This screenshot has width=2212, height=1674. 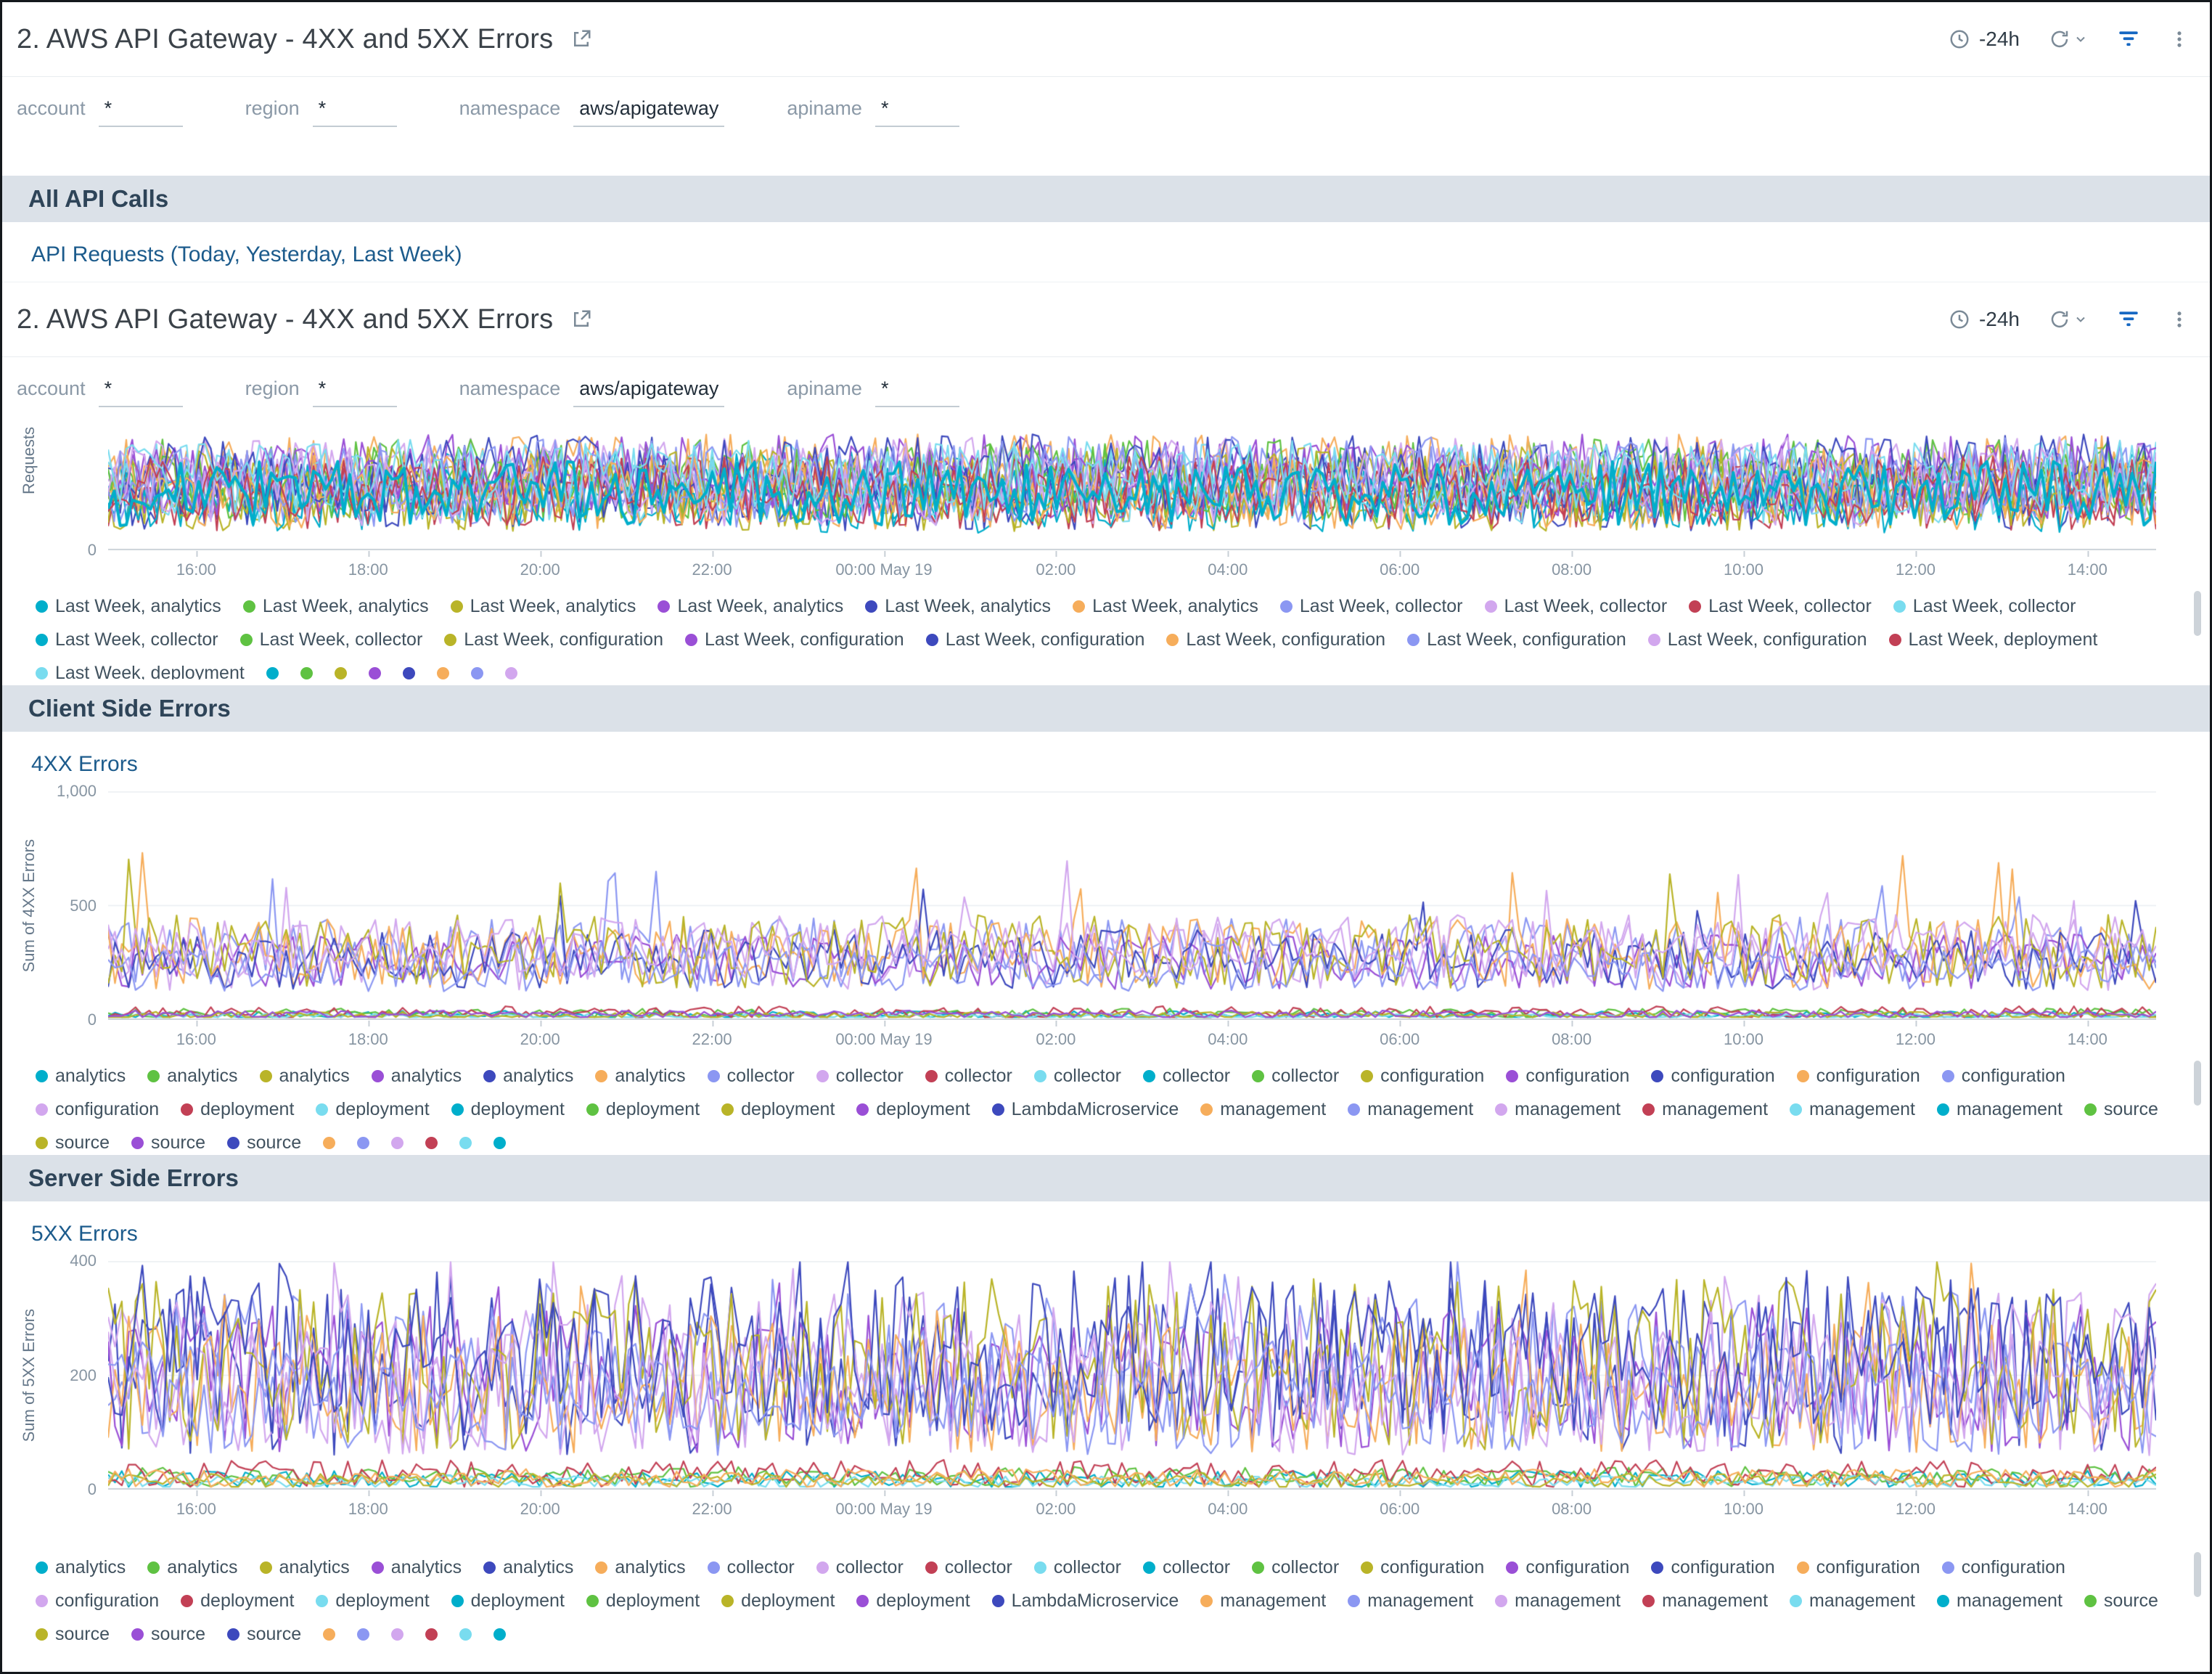 I want to click on filter-input-region: *, so click(x=354, y=392).